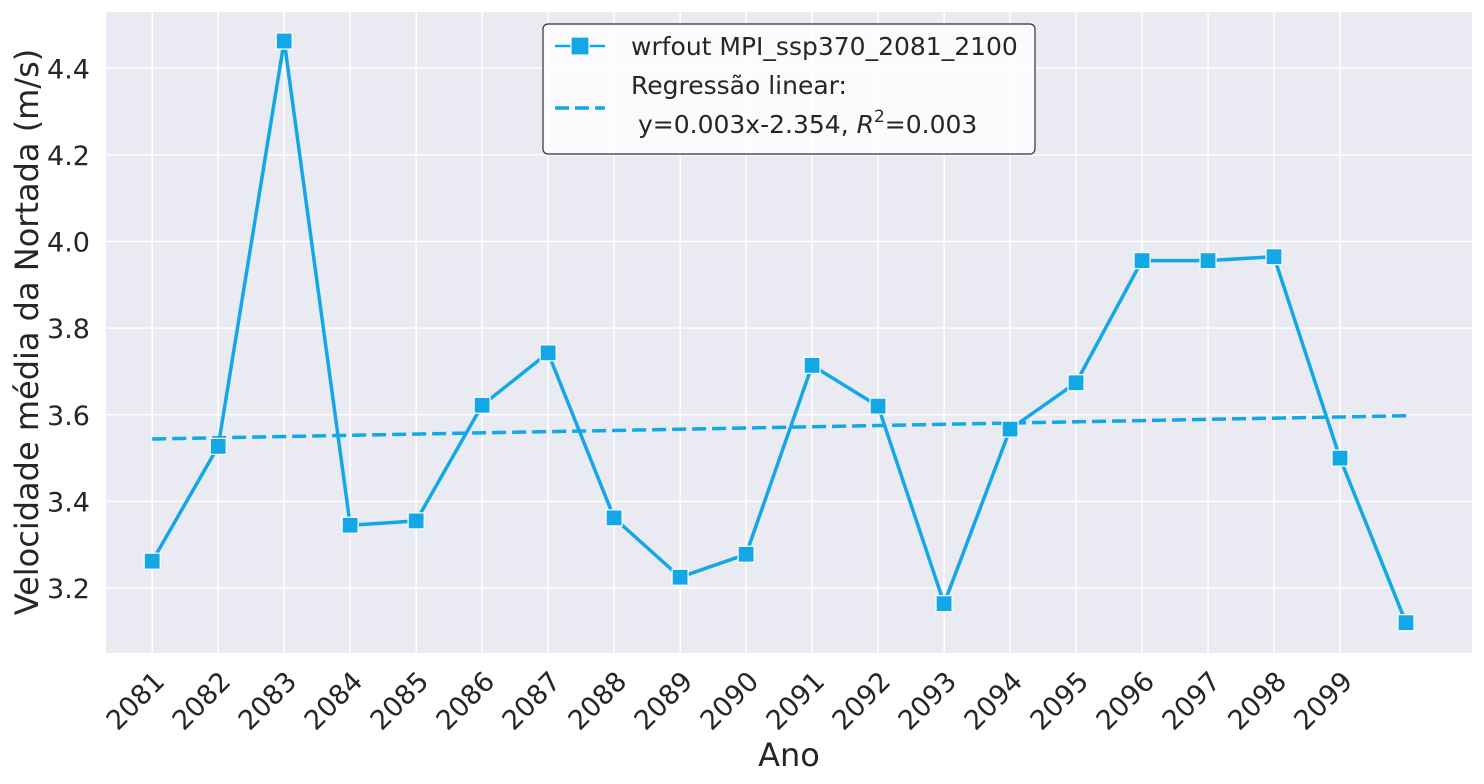 Image resolution: width=1484 pixels, height=784 pixels. What do you see at coordinates (928, 701) in the screenshot?
I see `x-tick-label: 2093` at bounding box center [928, 701].